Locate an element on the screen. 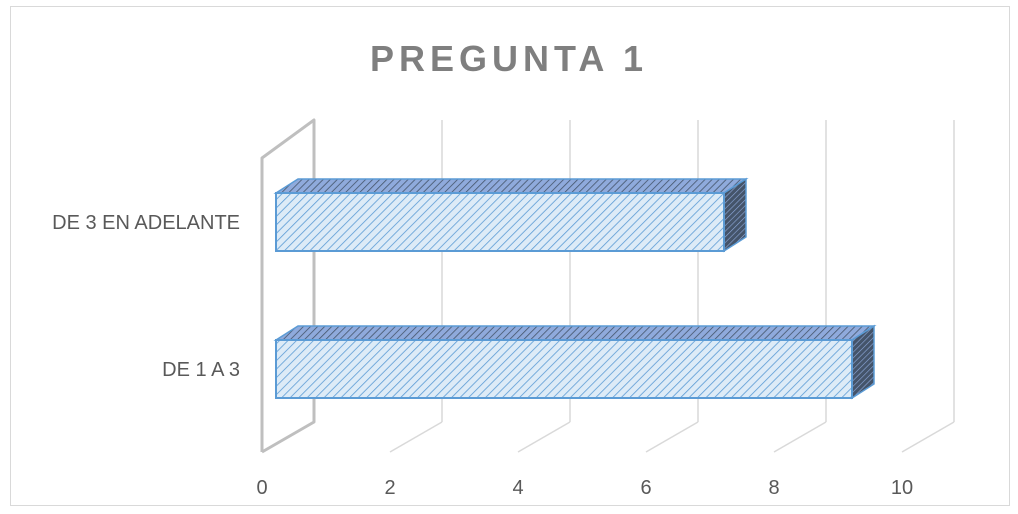 This screenshot has height=514, width=1018. axis-wall is located at coordinates (288, 286).